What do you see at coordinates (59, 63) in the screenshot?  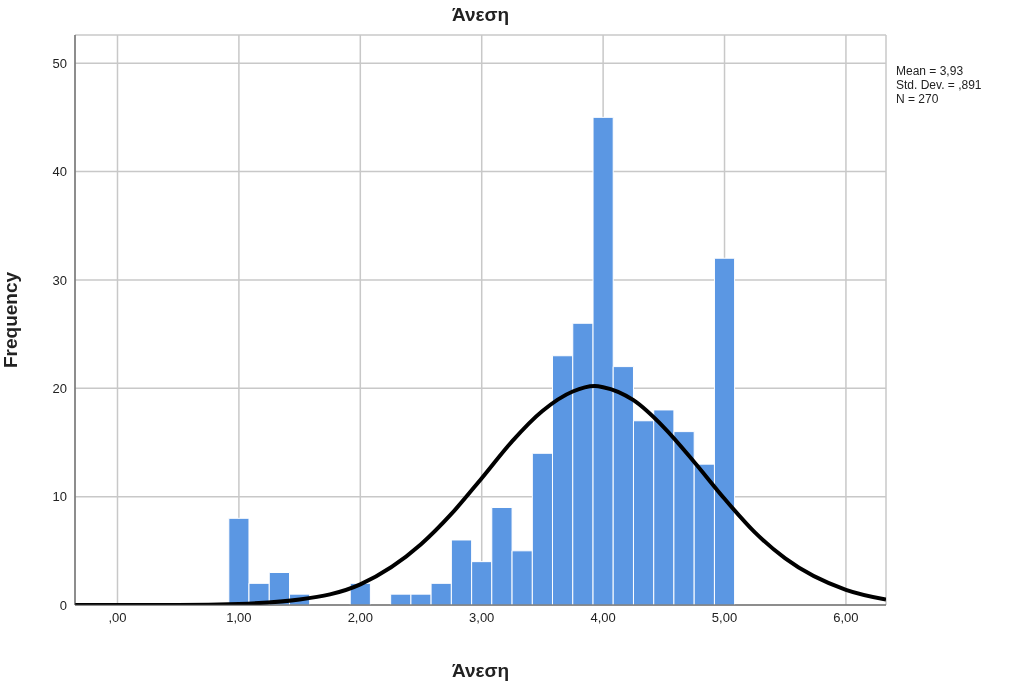 I see `y-tick-label: 50` at bounding box center [59, 63].